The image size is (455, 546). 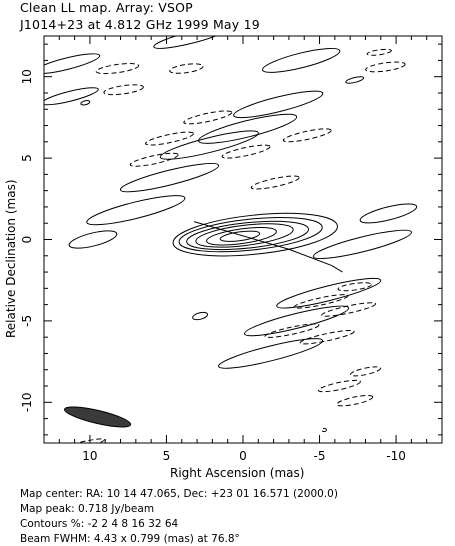 I want to click on x-tick-label: 10, so click(x=89, y=456).